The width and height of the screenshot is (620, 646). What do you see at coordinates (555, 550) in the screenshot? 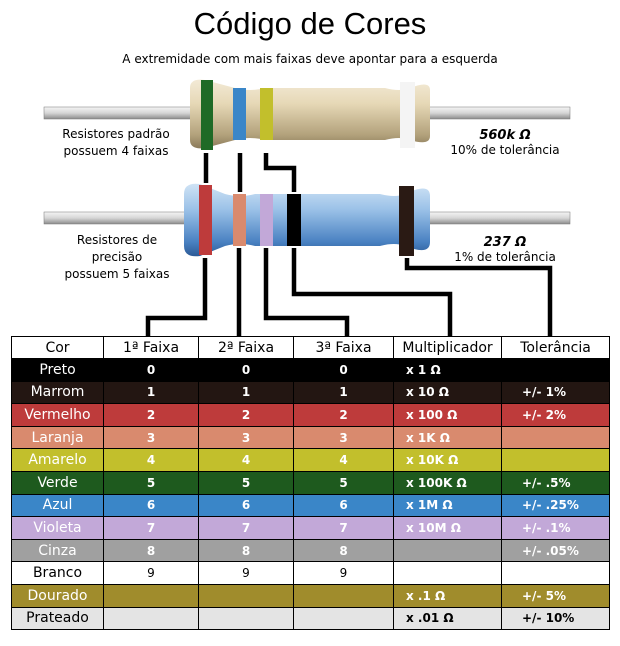
I see `tolerance-cell: +/- .05%` at bounding box center [555, 550].